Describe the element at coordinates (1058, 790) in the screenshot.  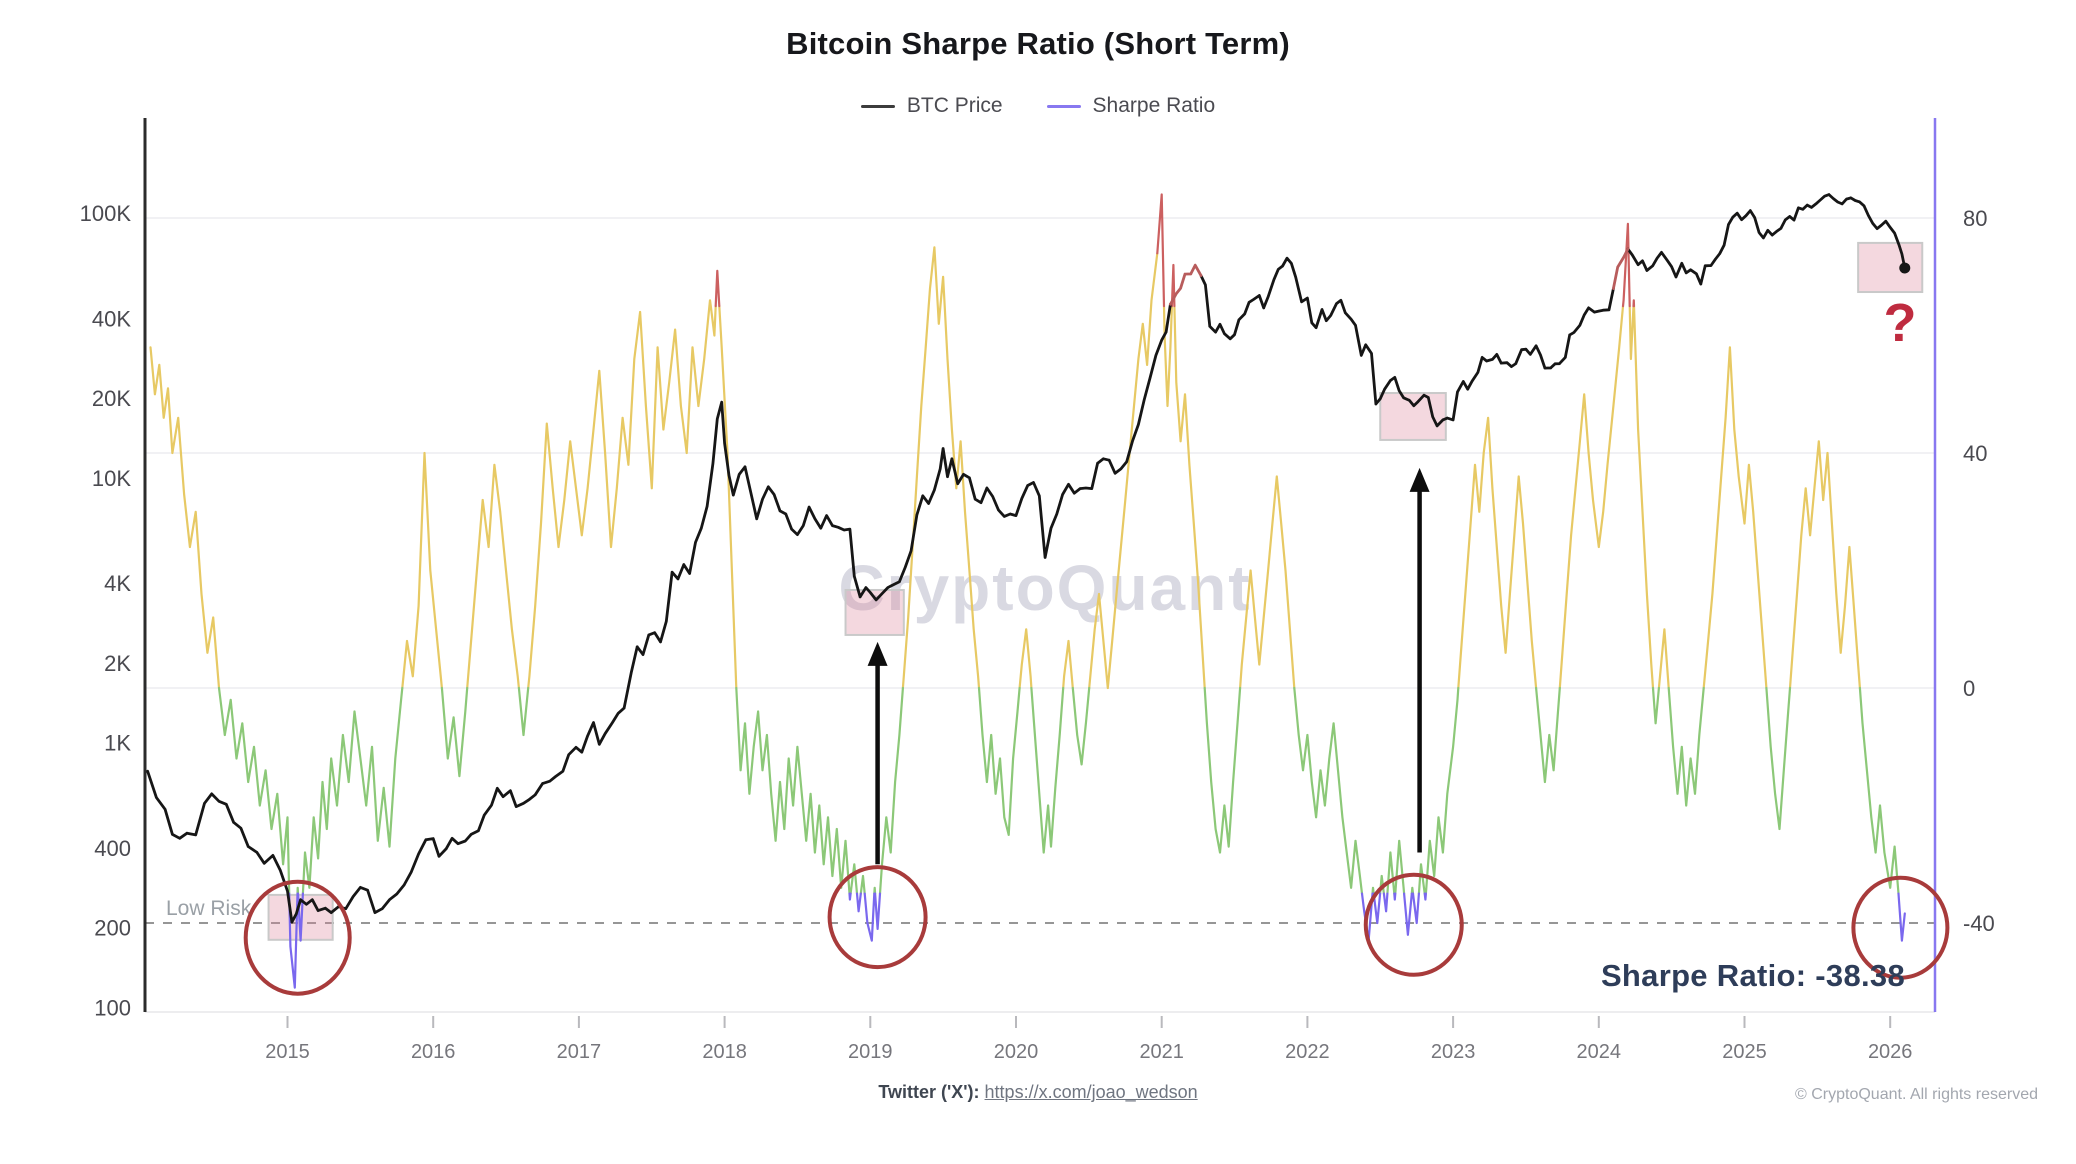
I see `sharpe-ratio-line-green` at that location.